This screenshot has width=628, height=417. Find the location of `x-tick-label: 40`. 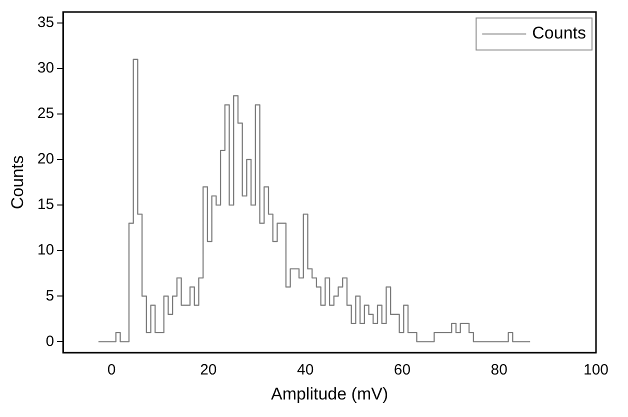

x-tick-label: 40 is located at coordinates (305, 370).